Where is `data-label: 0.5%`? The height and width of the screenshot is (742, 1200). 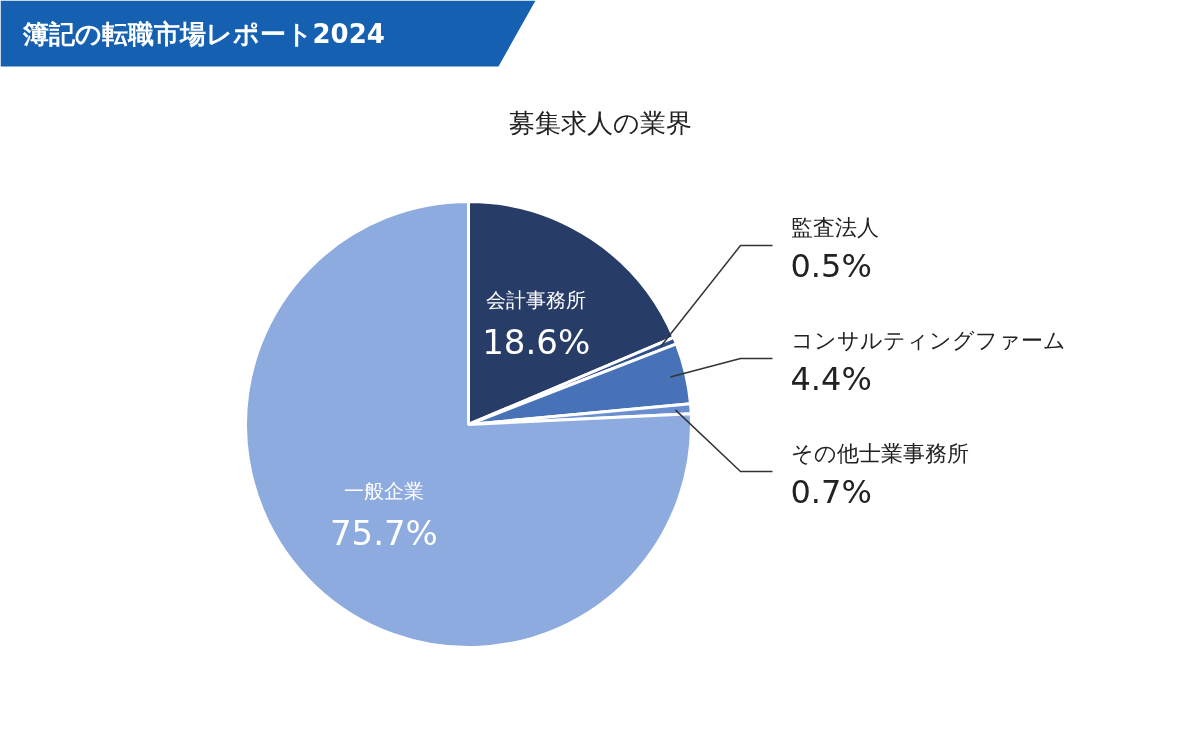 data-label: 0.5% is located at coordinates (831, 265).